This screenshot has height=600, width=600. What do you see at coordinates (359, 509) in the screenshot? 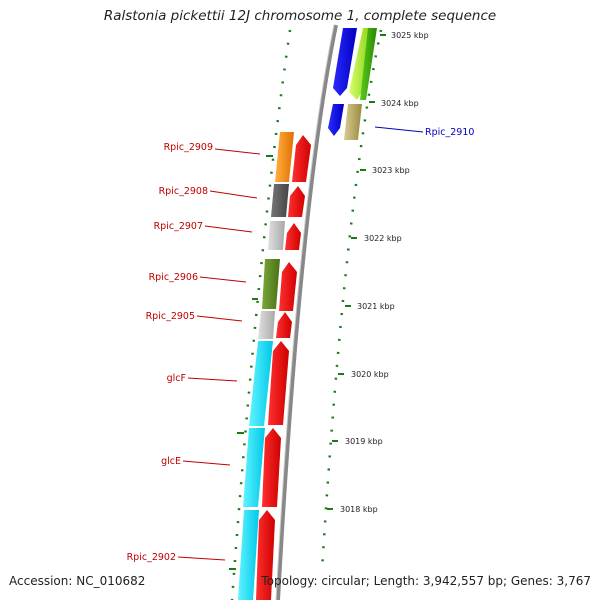
I see `scale-label: 3018 kbp` at bounding box center [359, 509].